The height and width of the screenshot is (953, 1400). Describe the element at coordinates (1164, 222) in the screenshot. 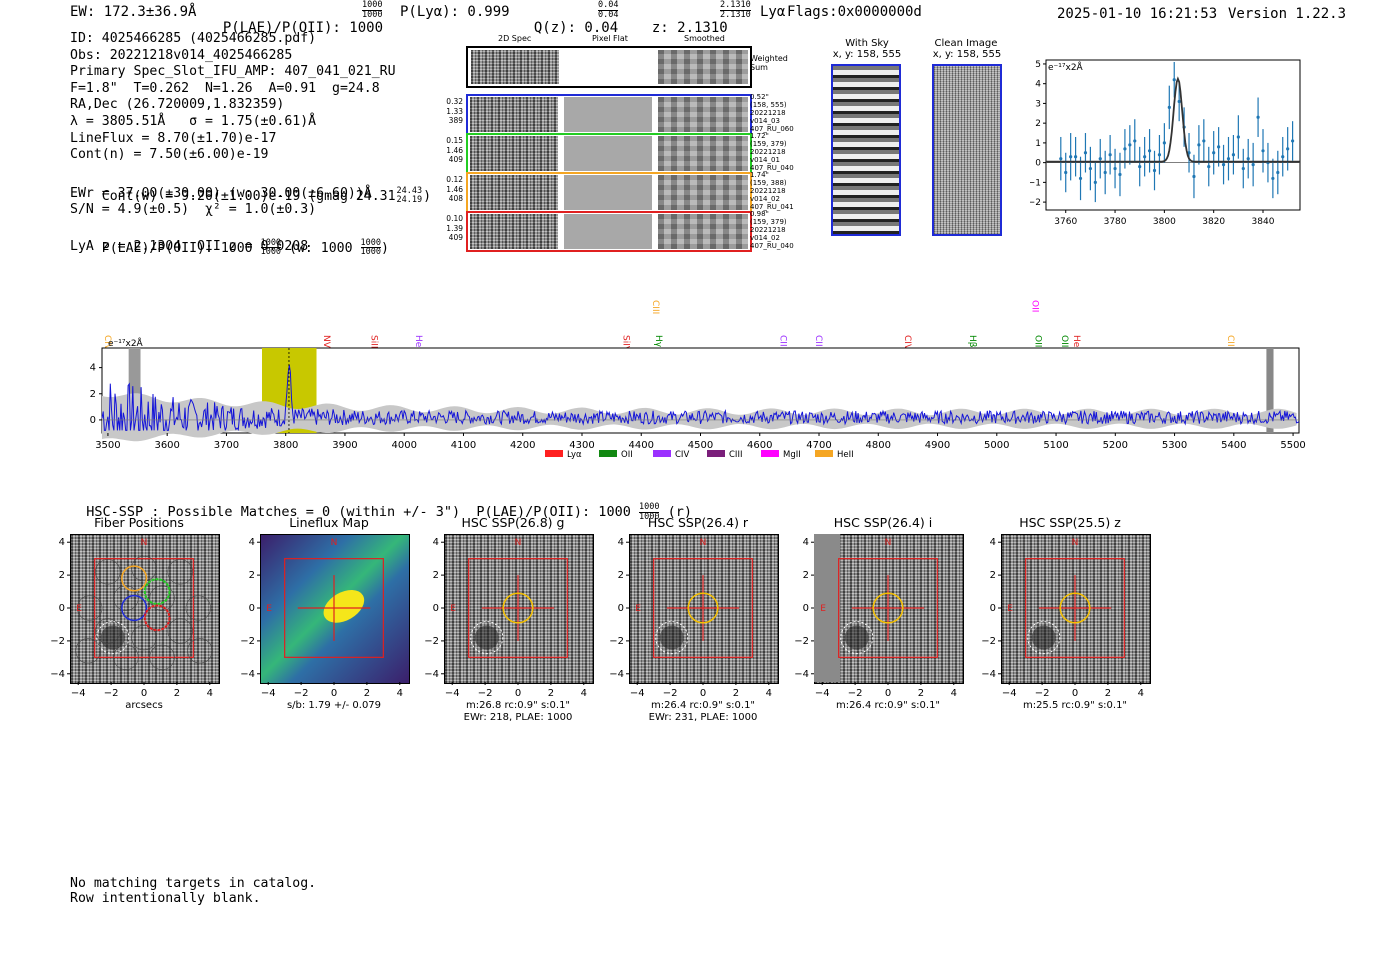

I see `zoom-xtick-label: 3800` at that location.